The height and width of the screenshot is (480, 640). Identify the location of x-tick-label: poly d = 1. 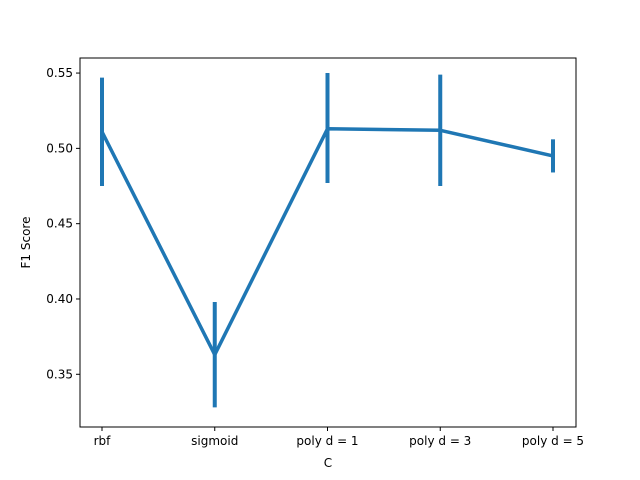
(327, 441).